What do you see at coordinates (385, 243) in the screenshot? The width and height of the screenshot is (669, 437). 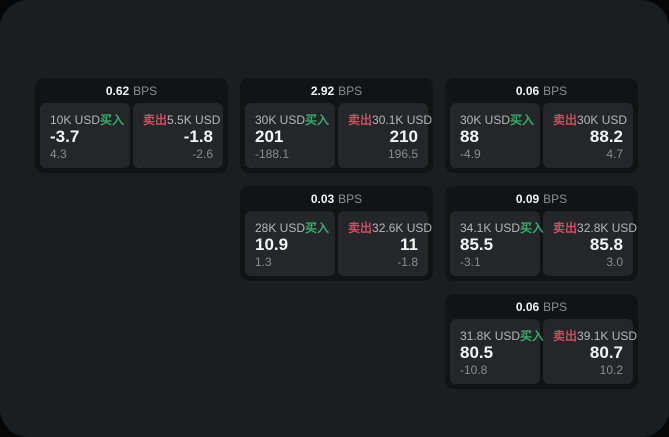 I see `sell-panel: 卖出 32.6K USD 11 -1.8` at bounding box center [385, 243].